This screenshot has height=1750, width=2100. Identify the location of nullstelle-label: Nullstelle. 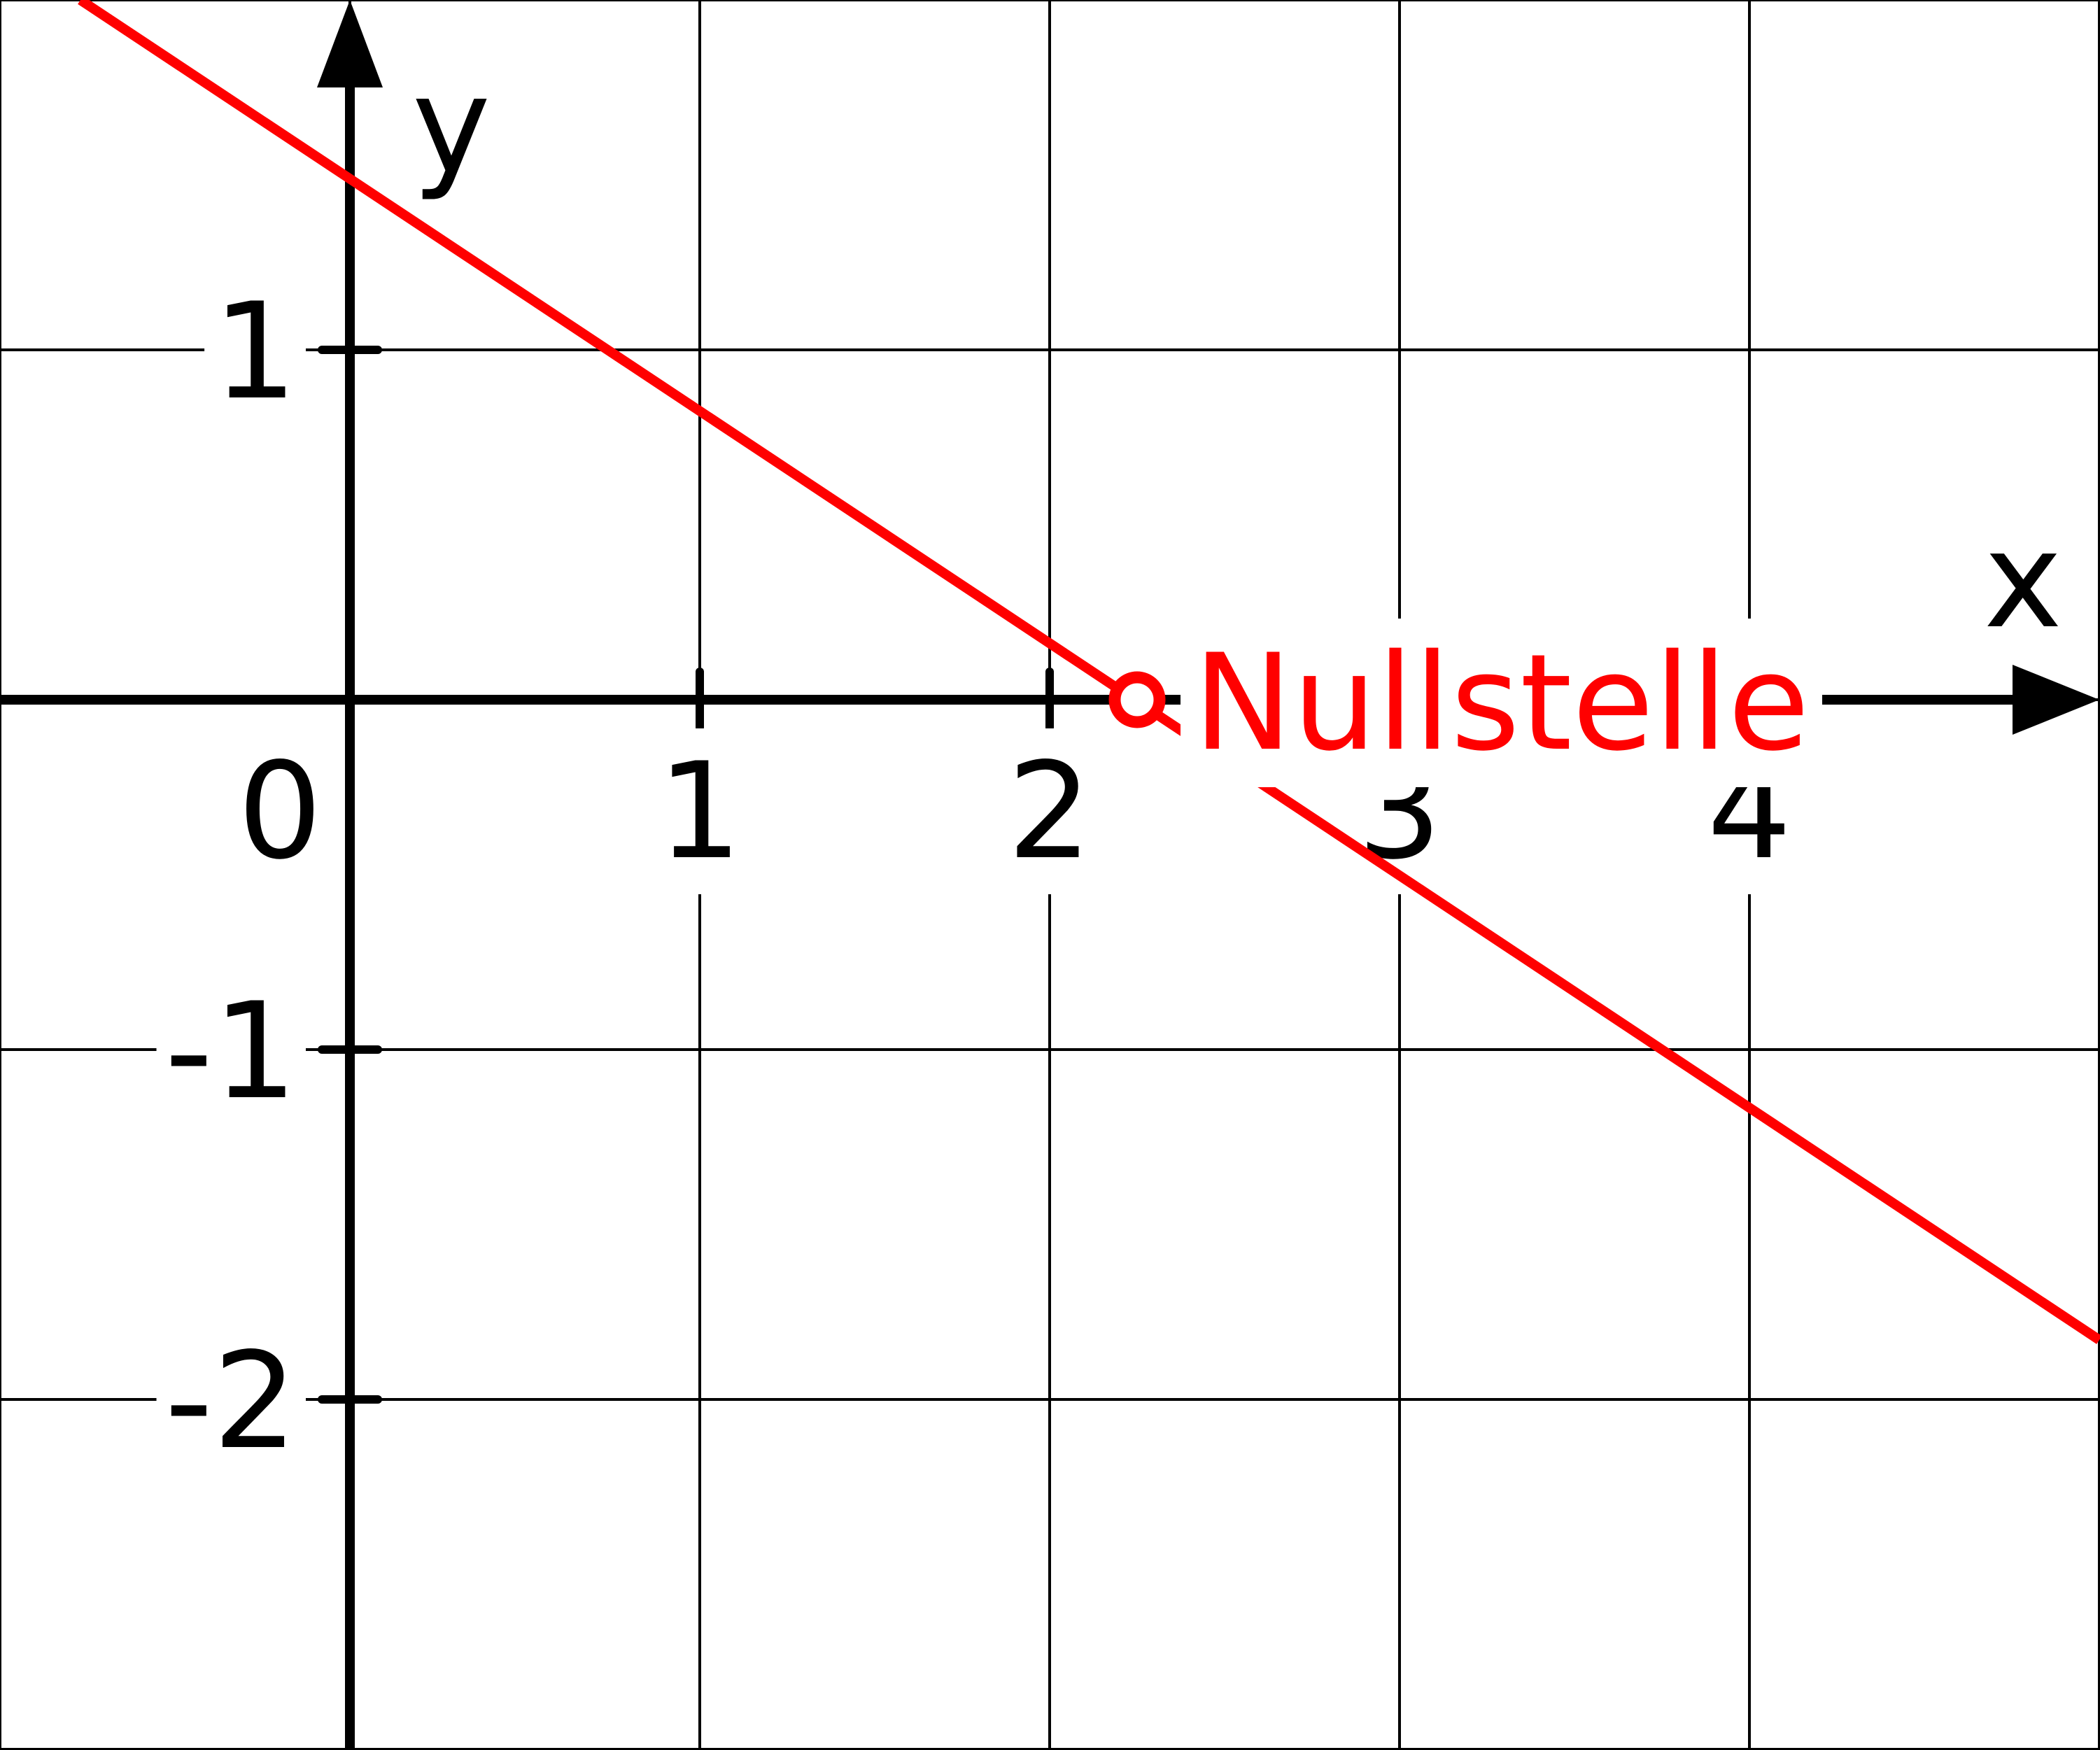
(1501, 703).